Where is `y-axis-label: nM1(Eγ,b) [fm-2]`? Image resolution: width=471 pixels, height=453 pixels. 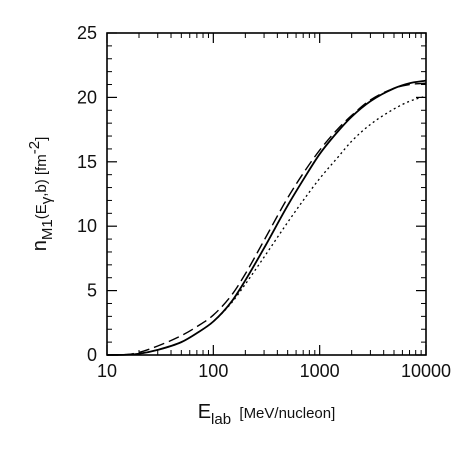
y-axis-label: nM1(Eγ,b) [fm-2] is located at coordinates (41, 194).